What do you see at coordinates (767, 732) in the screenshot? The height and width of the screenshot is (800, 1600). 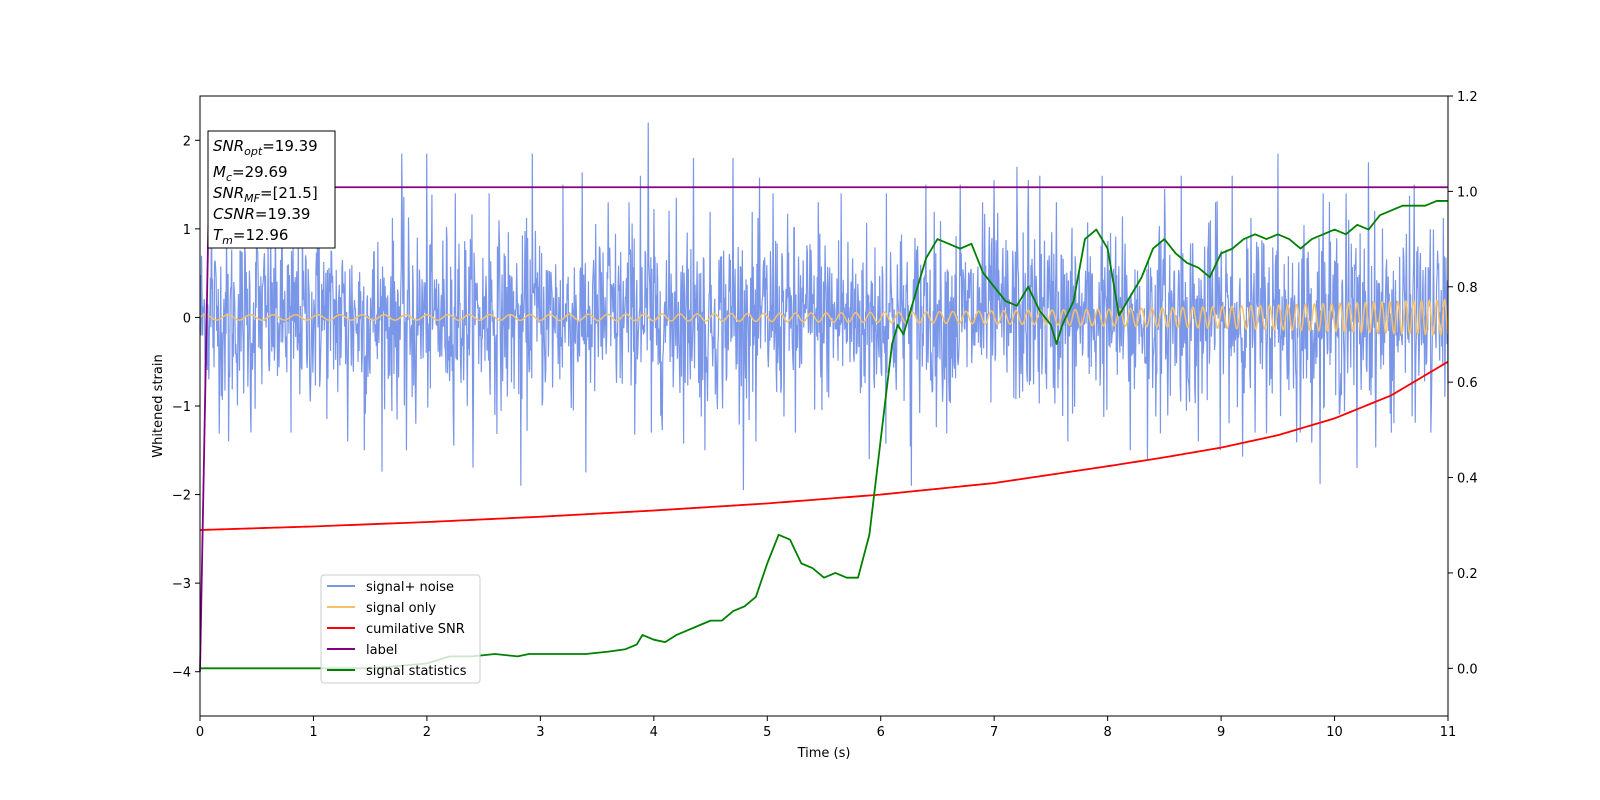 I see `x-tick-label: 5` at bounding box center [767, 732].